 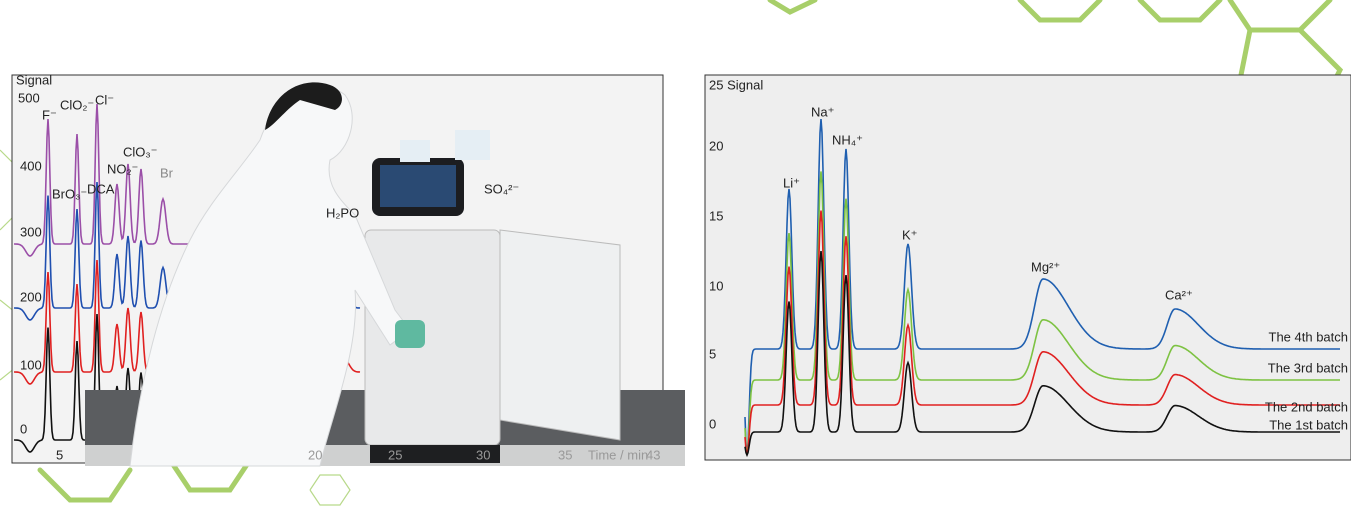 What do you see at coordinates (34, 79) in the screenshot?
I see `y-axis-label: Signal` at bounding box center [34, 79].